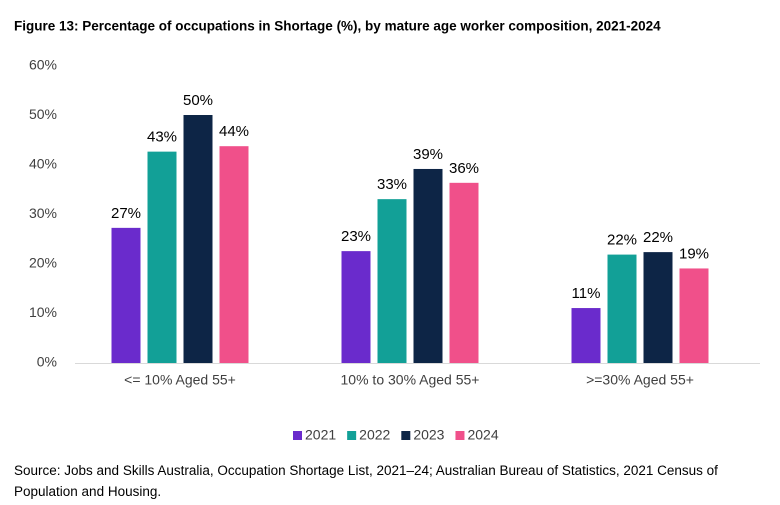 The image size is (780, 505). What do you see at coordinates (43, 164) in the screenshot?
I see `y-tick-label: 40%` at bounding box center [43, 164].